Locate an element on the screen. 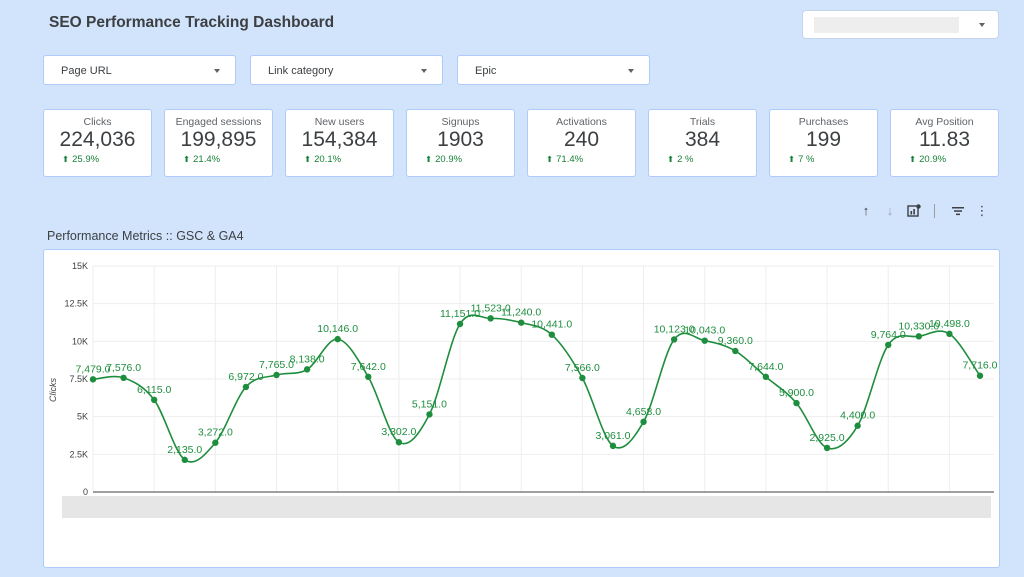  scorecard-label: Engaged sessions is located at coordinates (218, 122).